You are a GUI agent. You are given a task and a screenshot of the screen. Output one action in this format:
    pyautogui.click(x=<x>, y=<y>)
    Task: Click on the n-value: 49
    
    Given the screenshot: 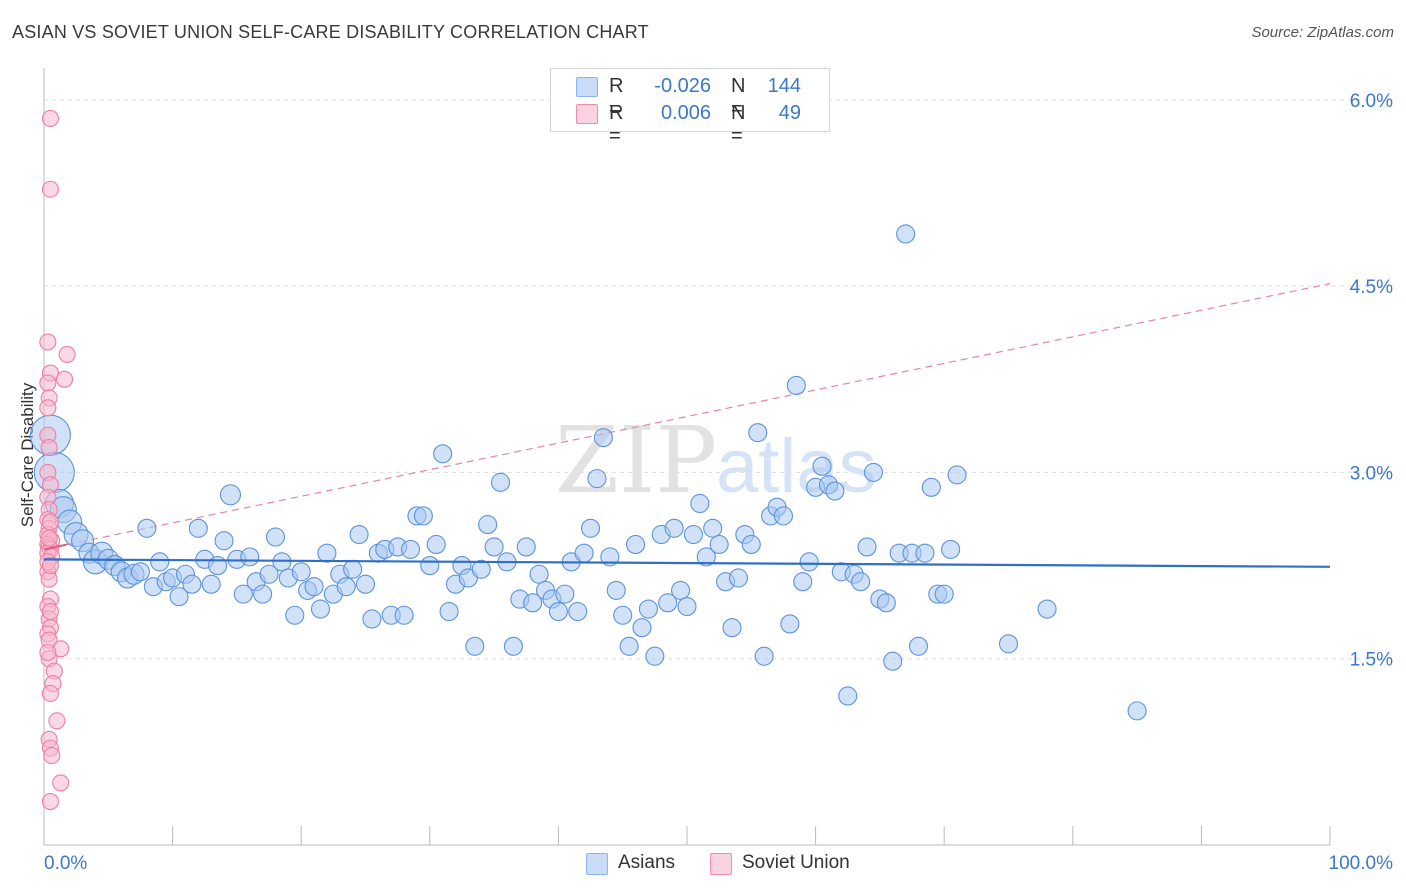 What is the action you would take?
    pyautogui.click(x=789, y=113)
    